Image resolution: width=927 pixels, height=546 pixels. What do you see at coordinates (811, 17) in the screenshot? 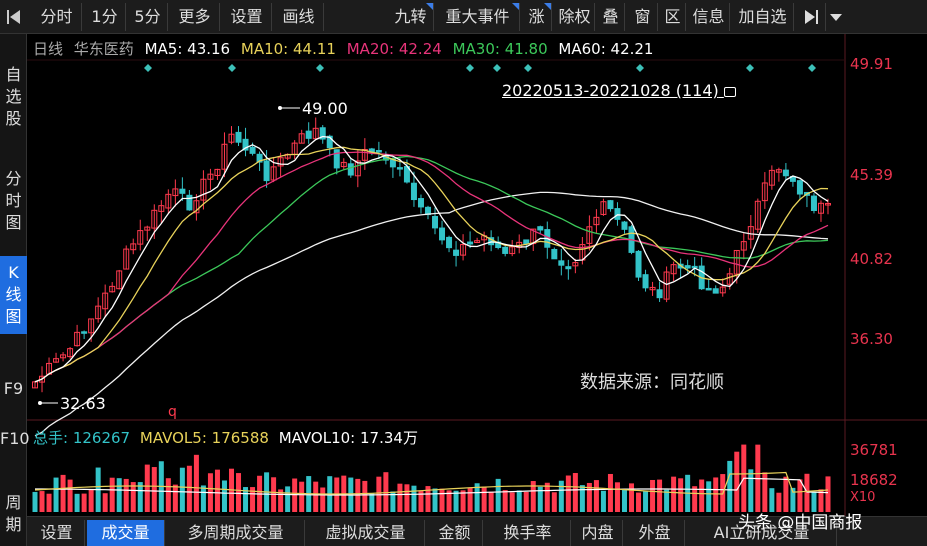
I see `skip-forward-icon` at bounding box center [811, 17].